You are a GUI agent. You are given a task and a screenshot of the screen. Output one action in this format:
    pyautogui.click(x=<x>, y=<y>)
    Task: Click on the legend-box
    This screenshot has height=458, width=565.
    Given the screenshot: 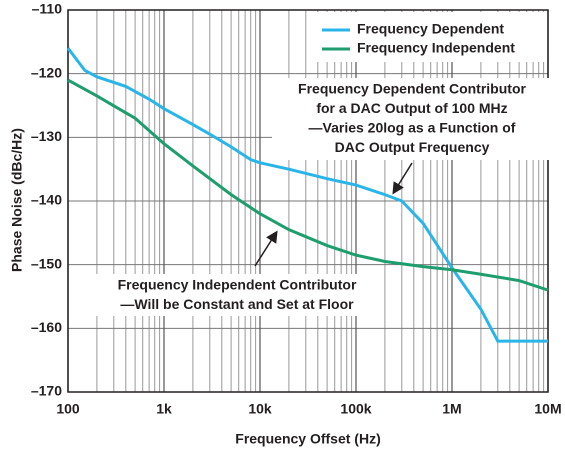 What is the action you would take?
    pyautogui.click(x=429, y=37)
    